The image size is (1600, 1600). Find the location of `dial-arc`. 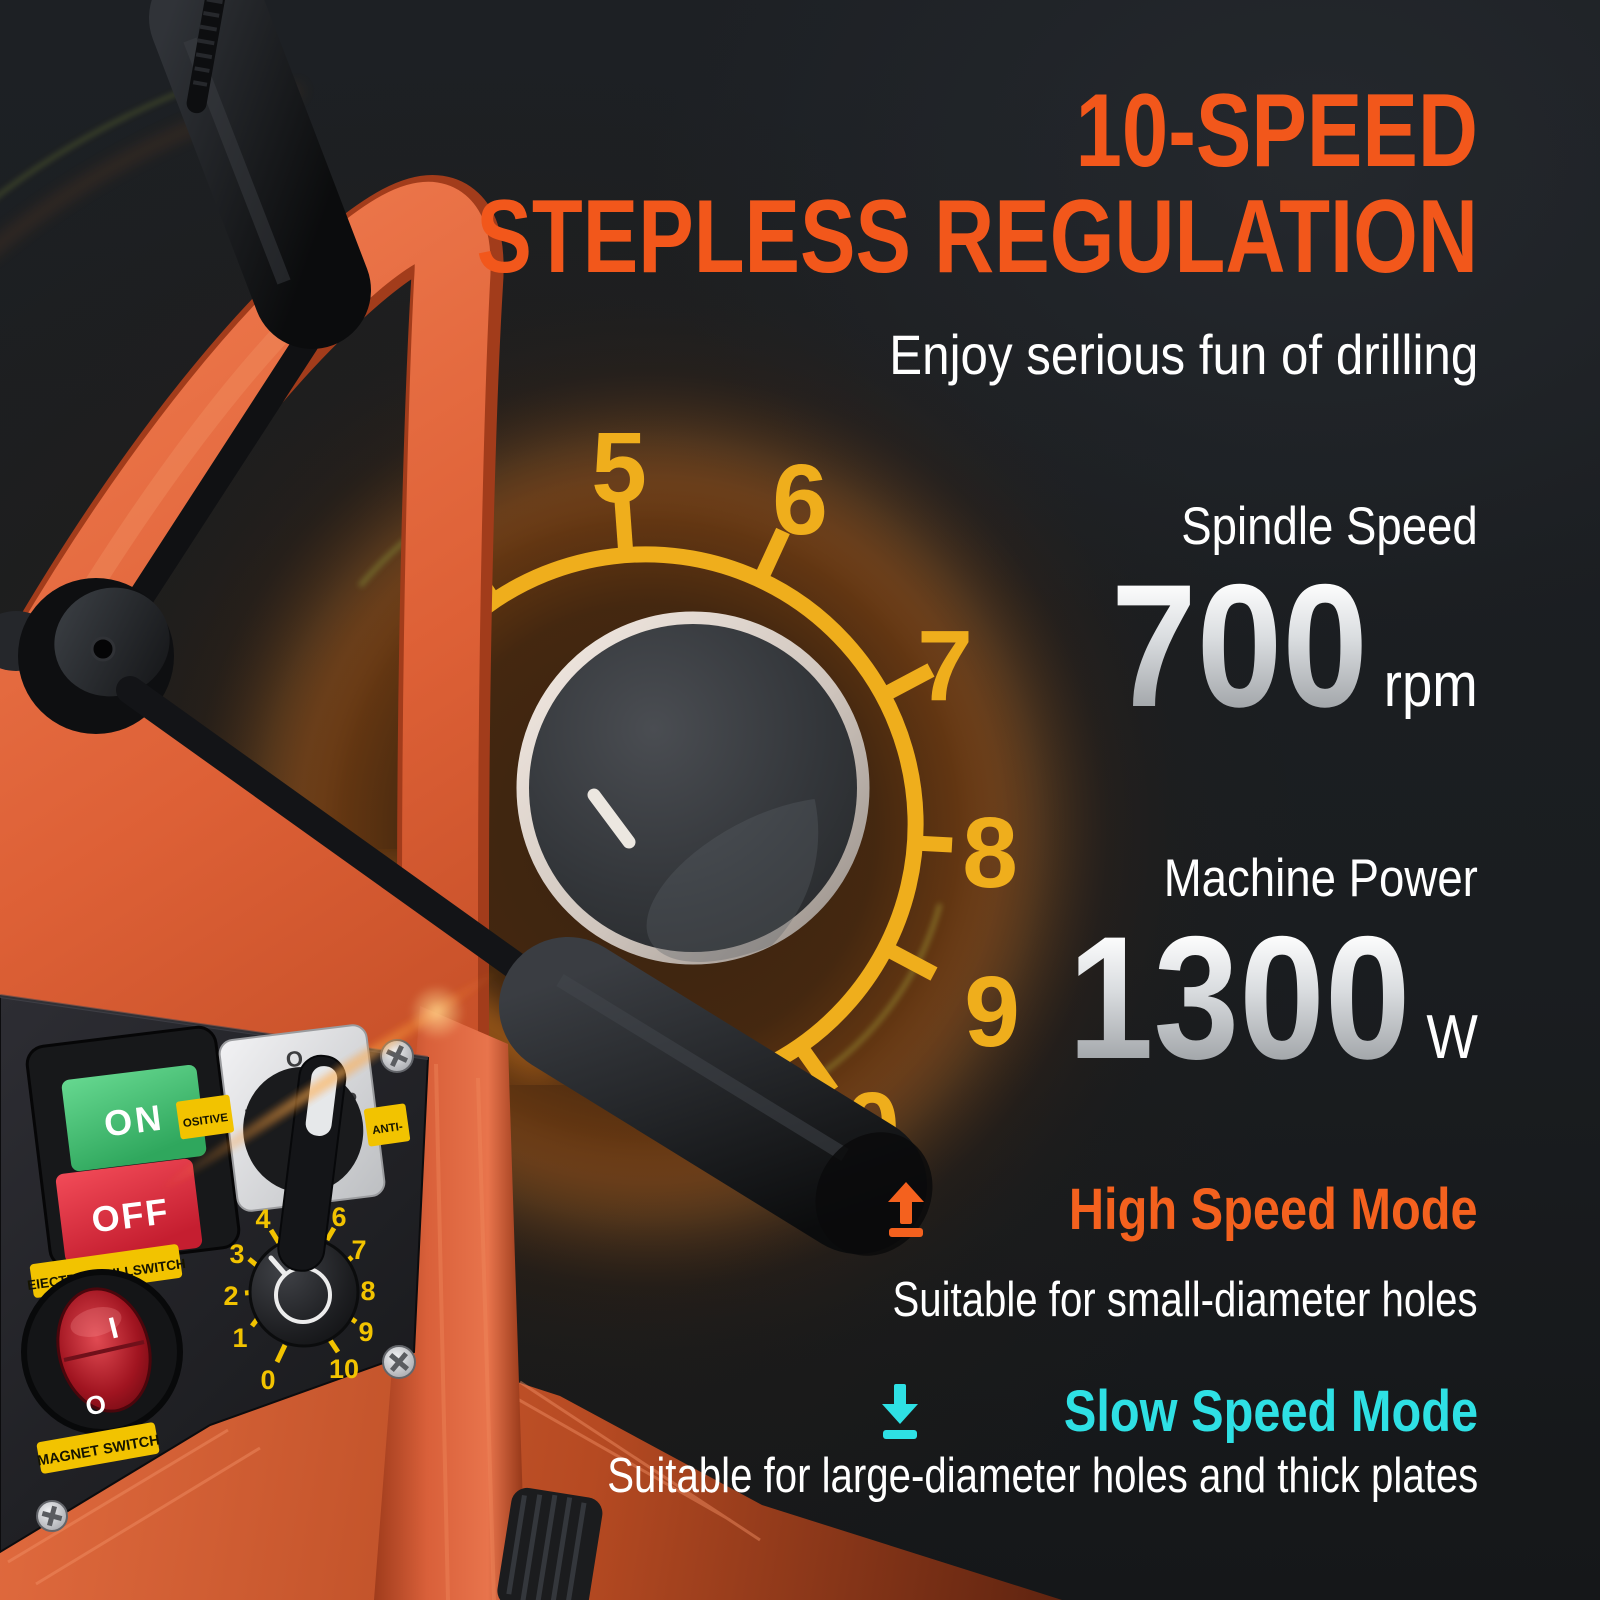

dial-arc is located at coordinates (661, 814).